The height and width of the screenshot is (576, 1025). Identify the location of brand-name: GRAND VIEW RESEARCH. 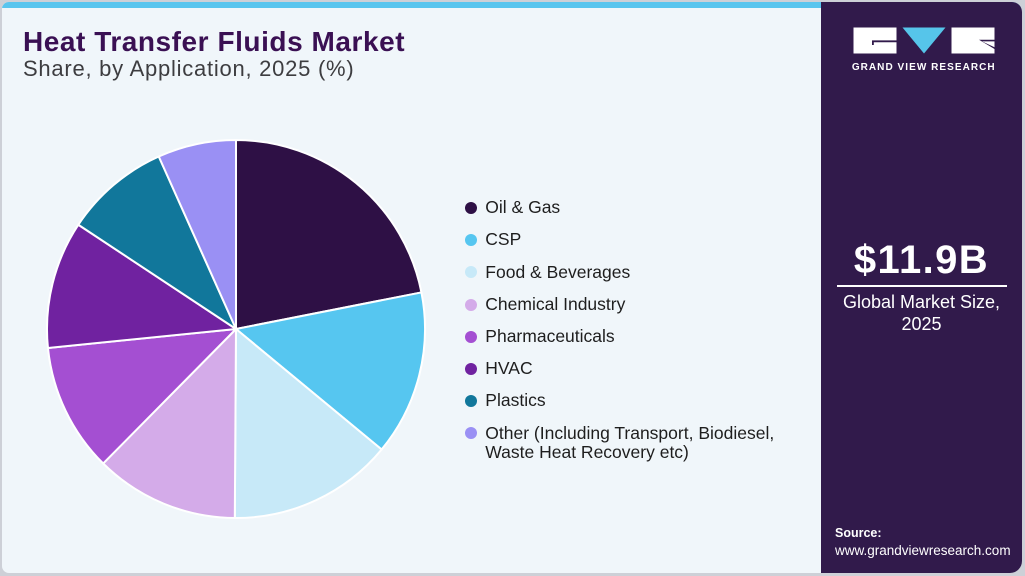
(923, 67).